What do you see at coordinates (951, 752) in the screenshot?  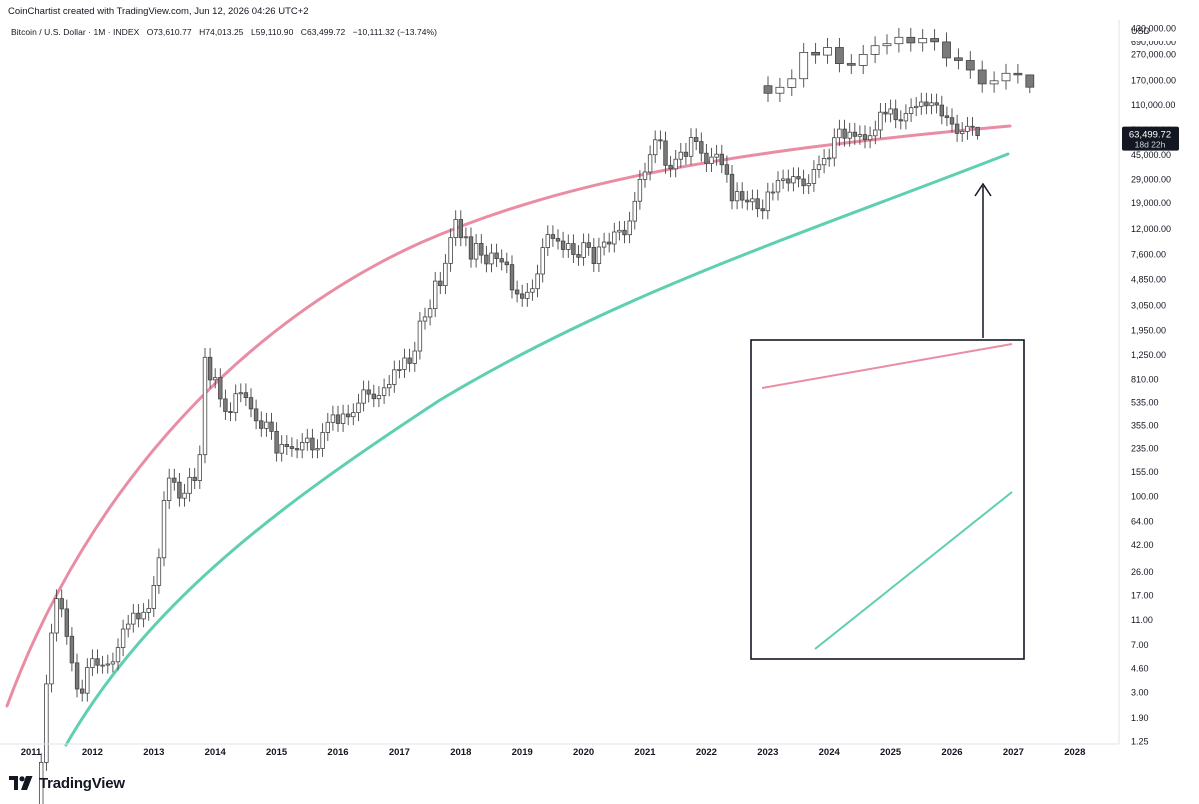 I see `time-tick-label: 2026` at bounding box center [951, 752].